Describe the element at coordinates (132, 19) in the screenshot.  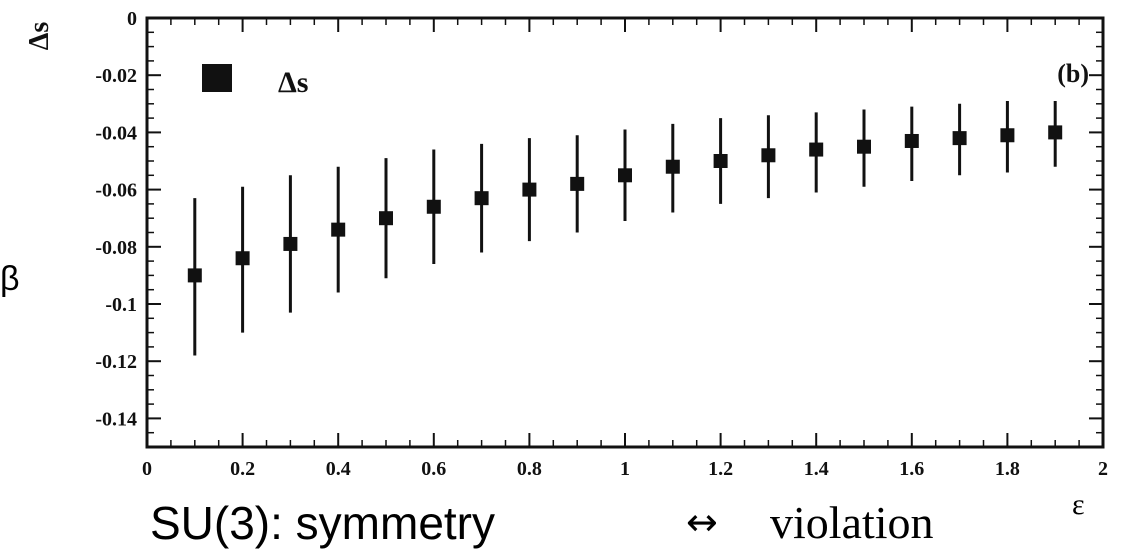
I see `y-tick-label: 0` at that location.